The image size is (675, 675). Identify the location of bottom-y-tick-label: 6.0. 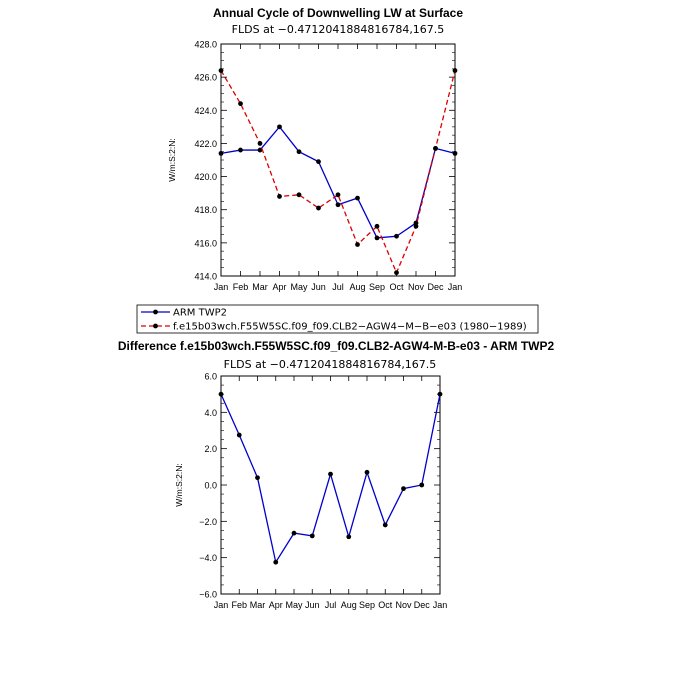
(210, 377).